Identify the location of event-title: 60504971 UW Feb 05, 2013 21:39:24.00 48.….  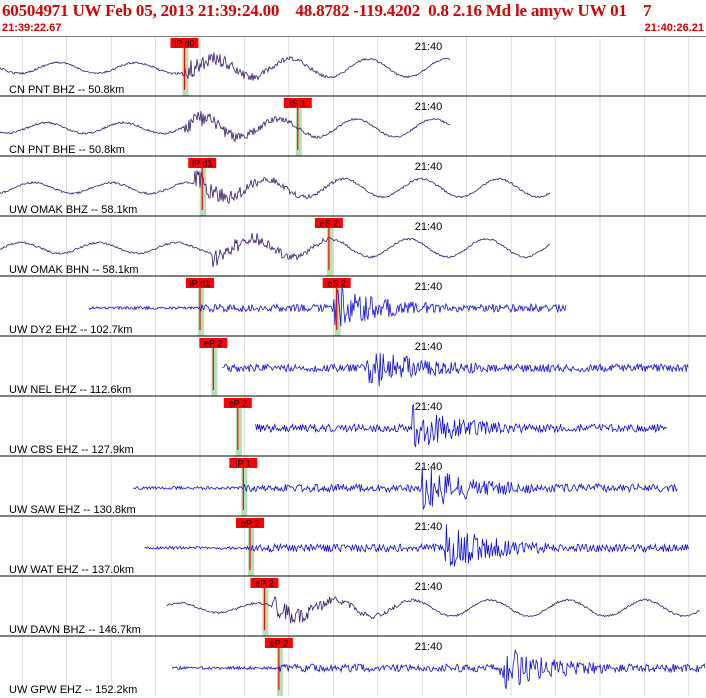
(327, 10).